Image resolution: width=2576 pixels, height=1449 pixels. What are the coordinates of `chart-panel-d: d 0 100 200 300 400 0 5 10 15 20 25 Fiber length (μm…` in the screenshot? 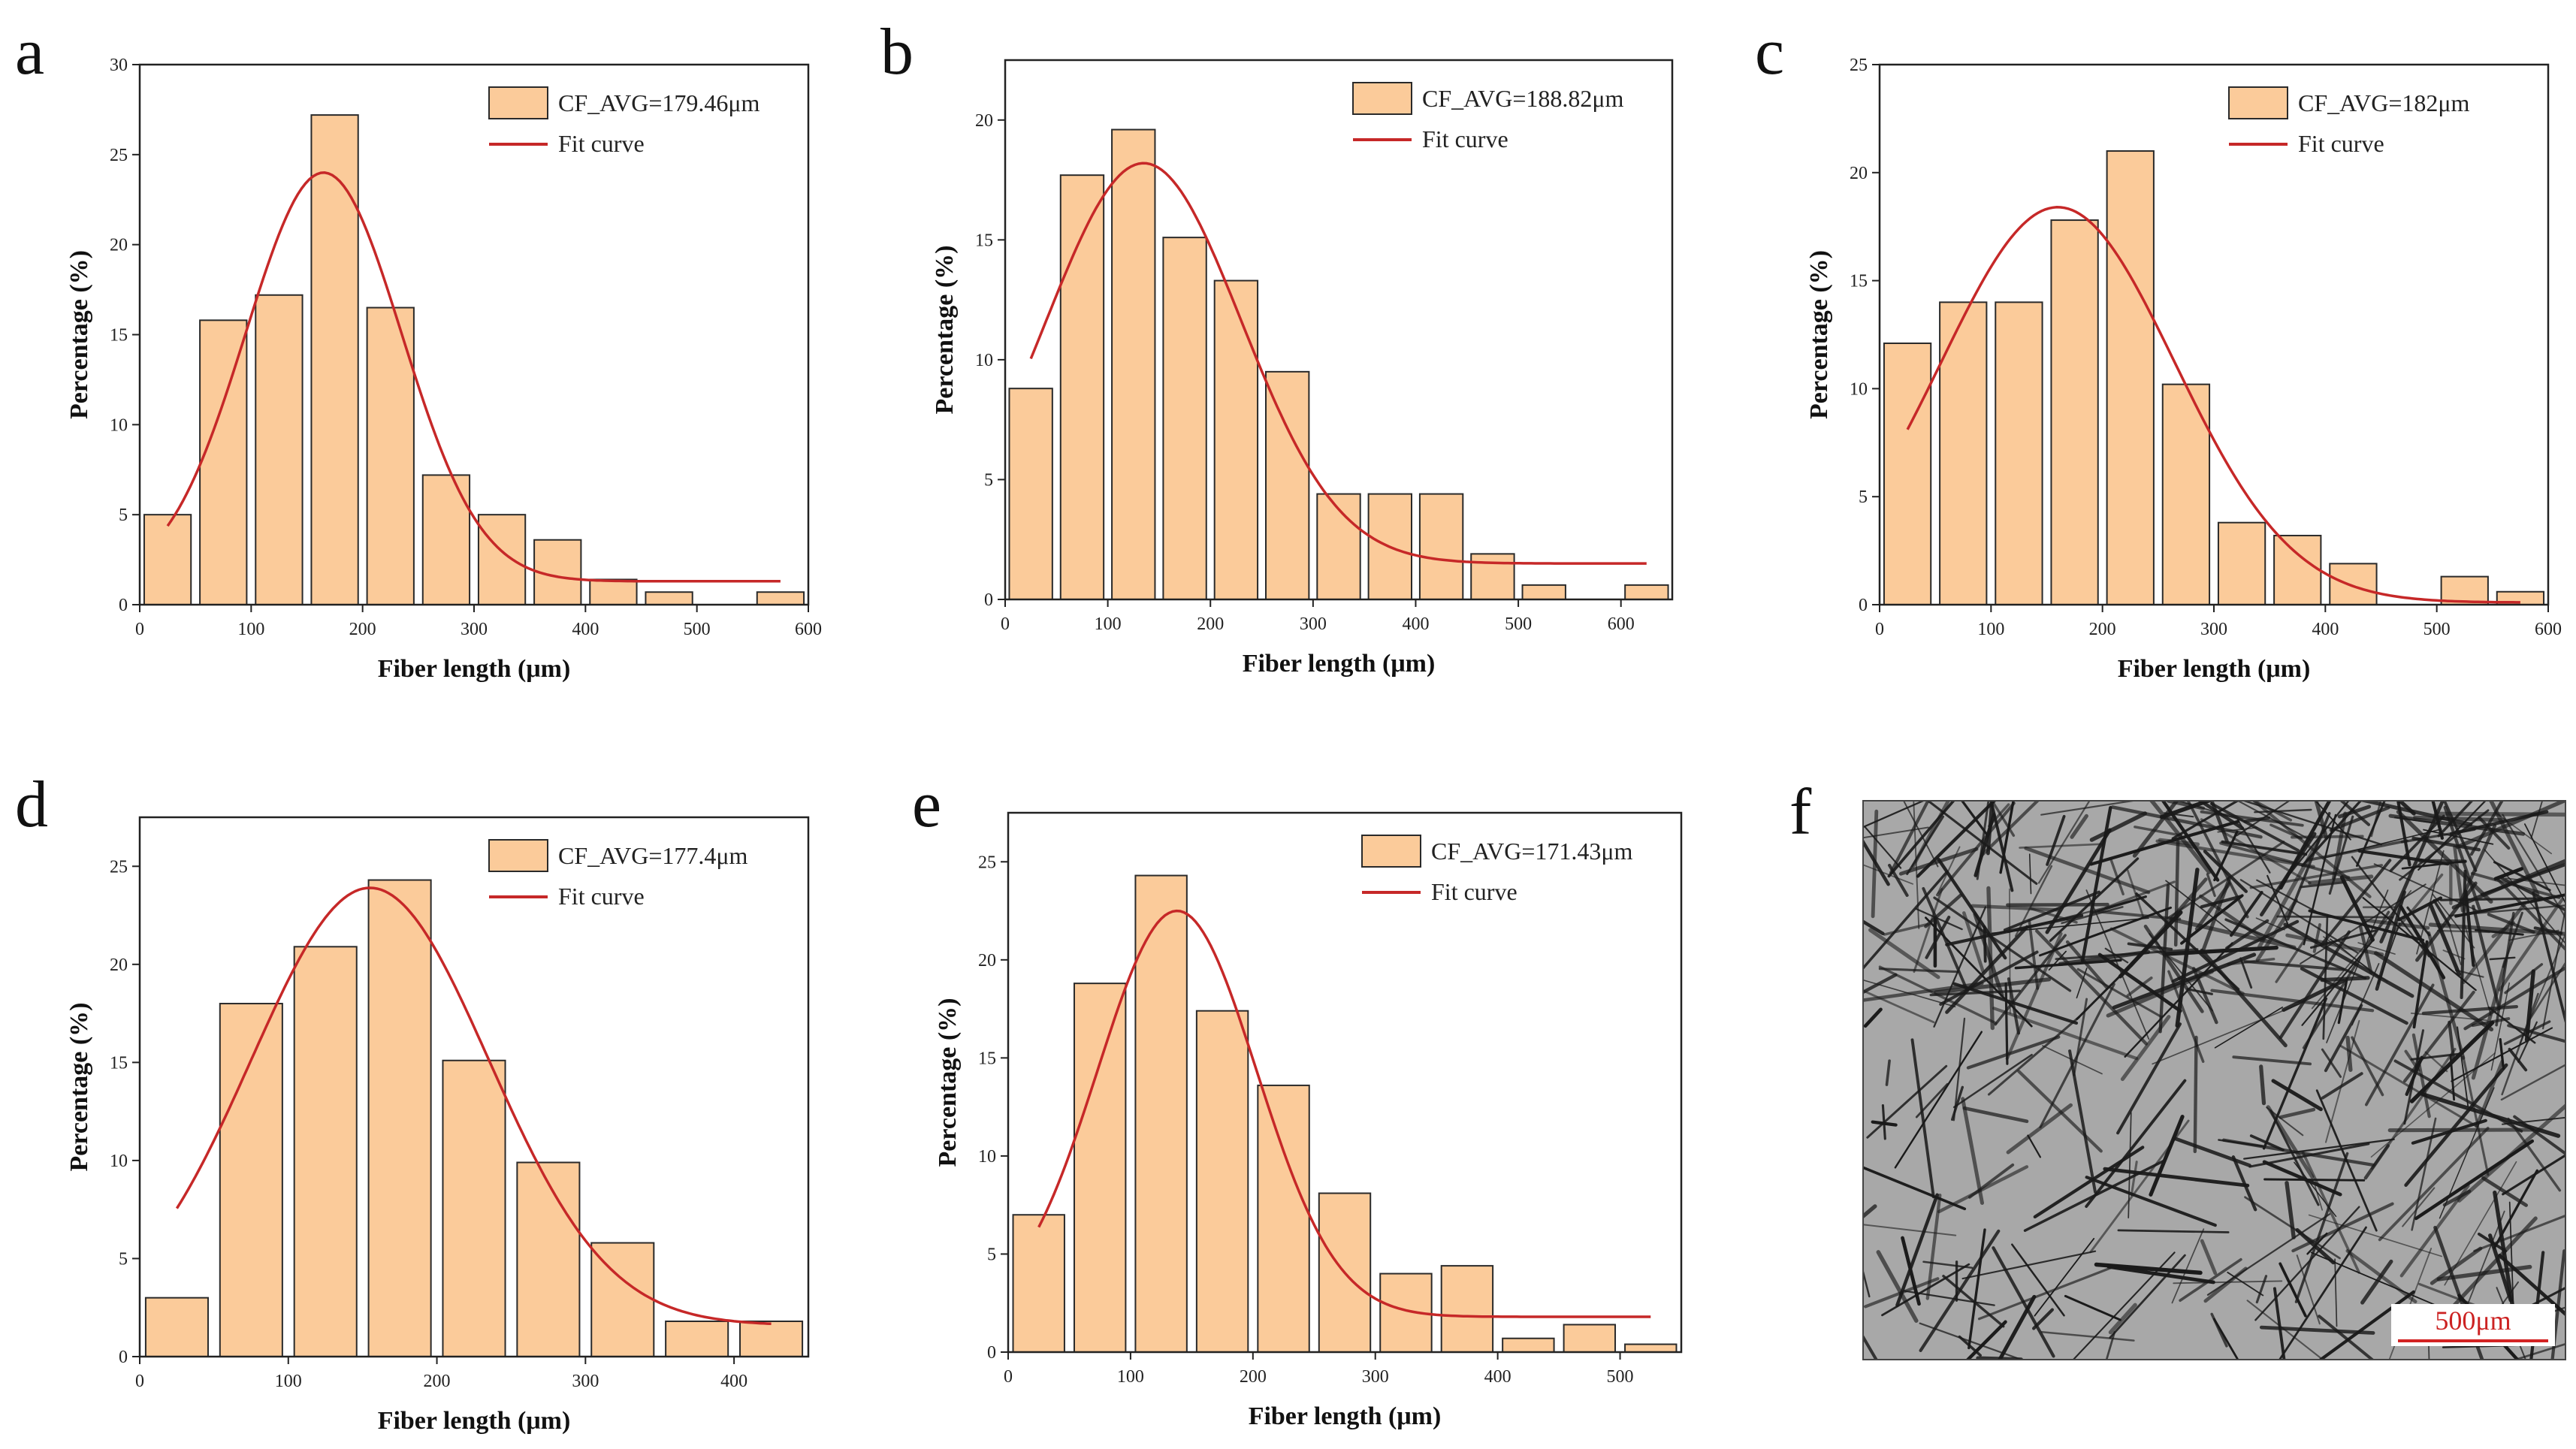 It's located at (412, 1101).